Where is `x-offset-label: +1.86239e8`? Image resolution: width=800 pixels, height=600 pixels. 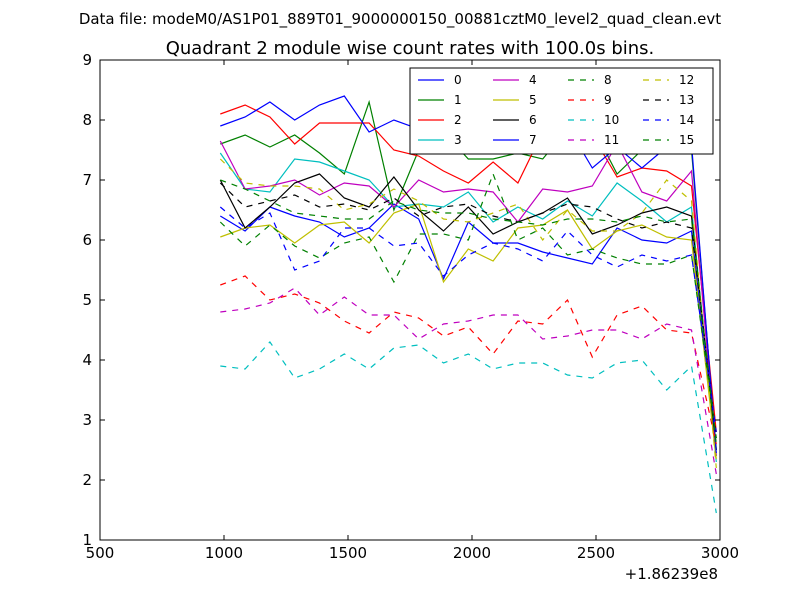
x-offset-label: +1.86239e8 is located at coordinates (671, 574).